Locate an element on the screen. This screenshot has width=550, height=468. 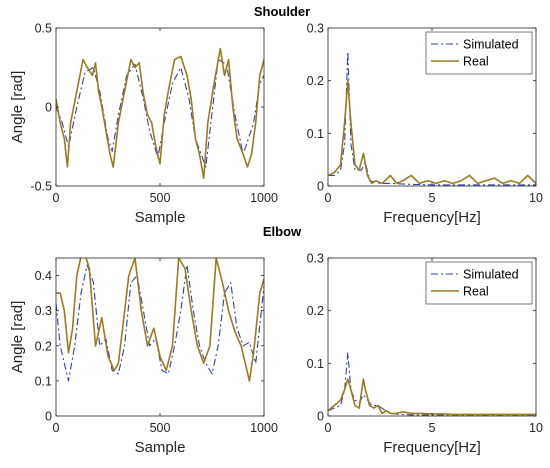
axes-box is located at coordinates (160, 337).